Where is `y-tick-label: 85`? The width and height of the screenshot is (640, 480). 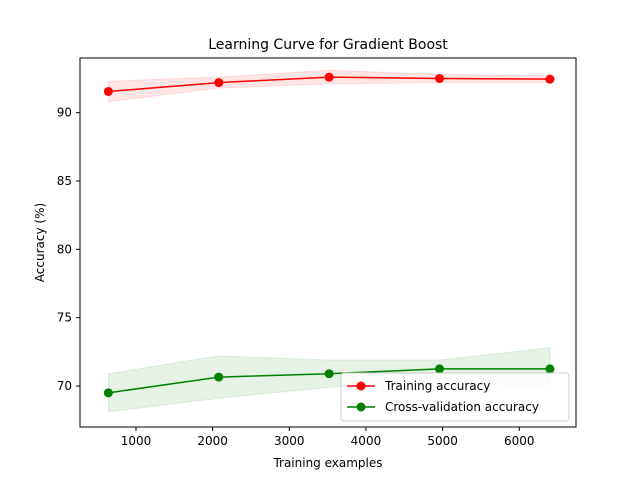 y-tick-label: 85 is located at coordinates (64, 181).